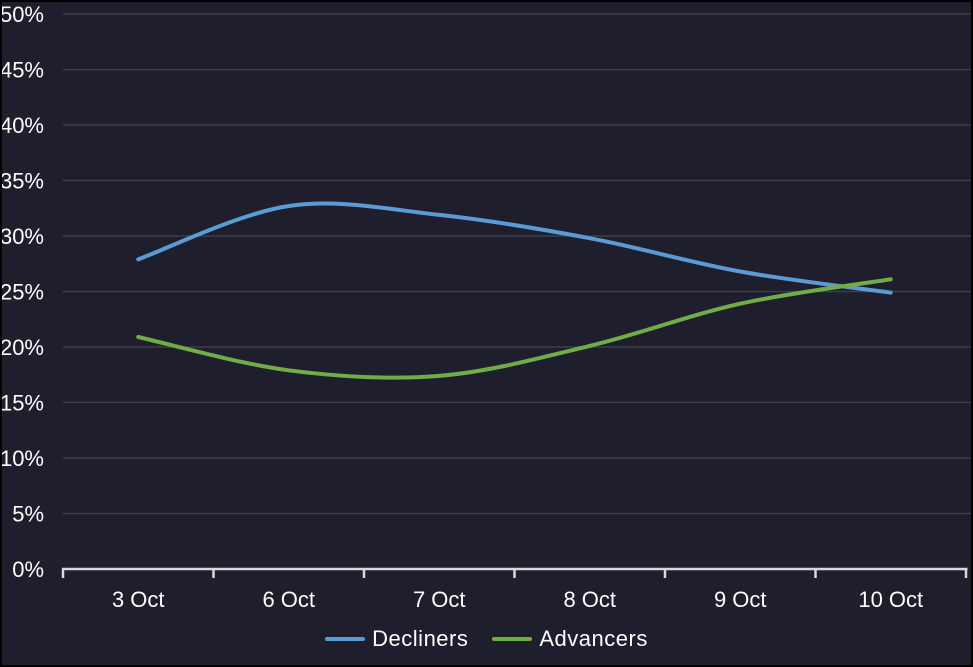  I want to click on chart-legend: Decliners Advancers, so click(486, 639).